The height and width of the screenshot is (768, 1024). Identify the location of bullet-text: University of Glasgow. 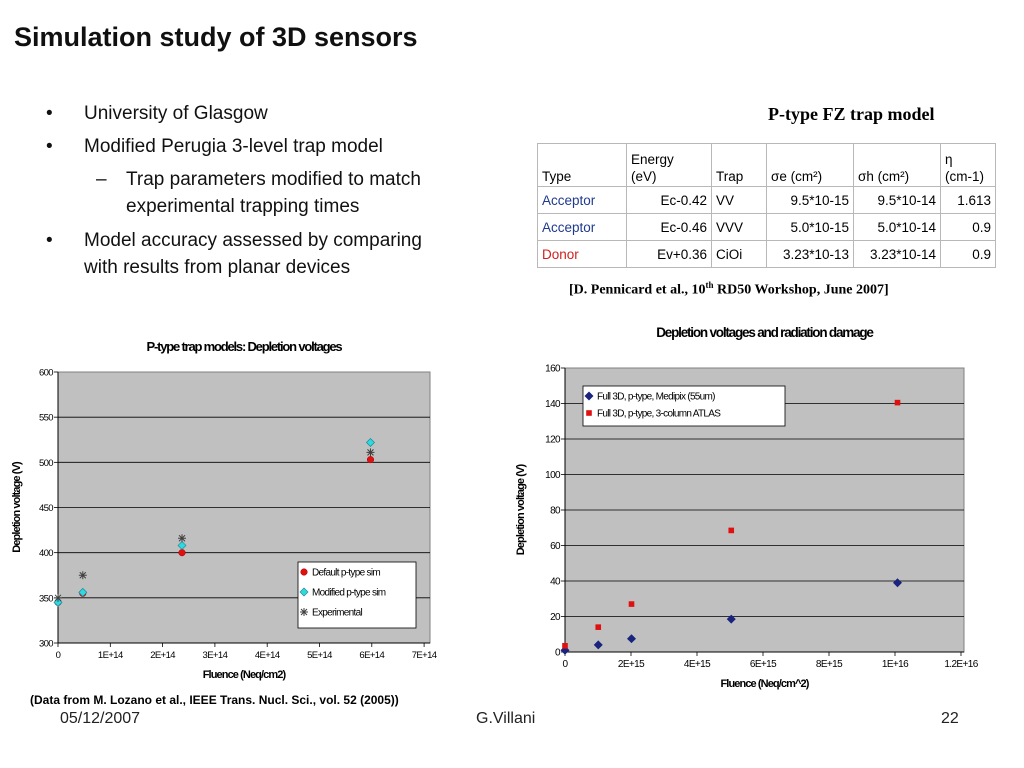
(176, 113).